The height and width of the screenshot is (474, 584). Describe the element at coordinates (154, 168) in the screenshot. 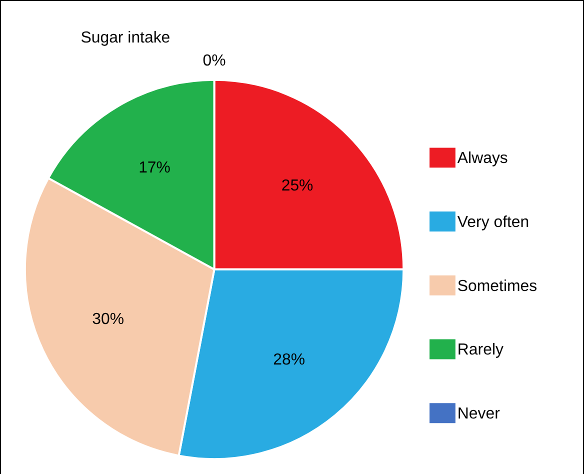

I see `data-label: 17%` at that location.